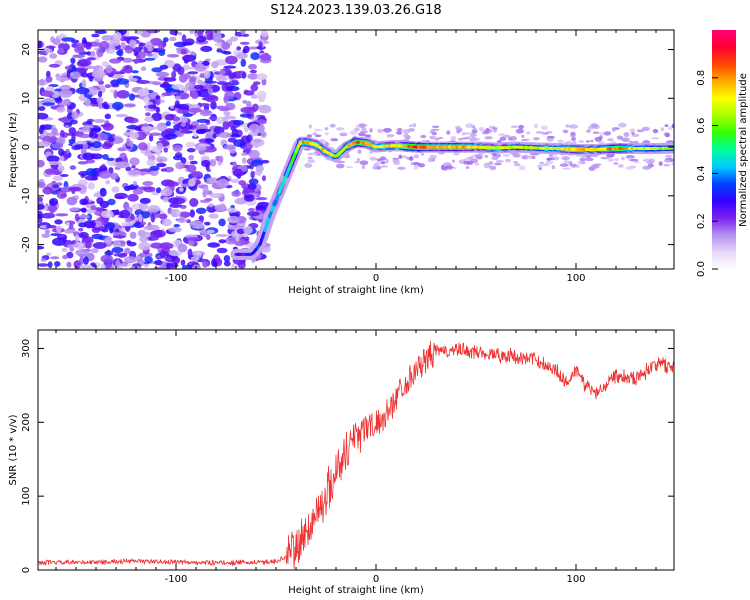 Image resolution: width=750 pixels, height=600 pixels. I want to click on figure-title: S124.2023.139.03.26.G18, so click(355, 10).